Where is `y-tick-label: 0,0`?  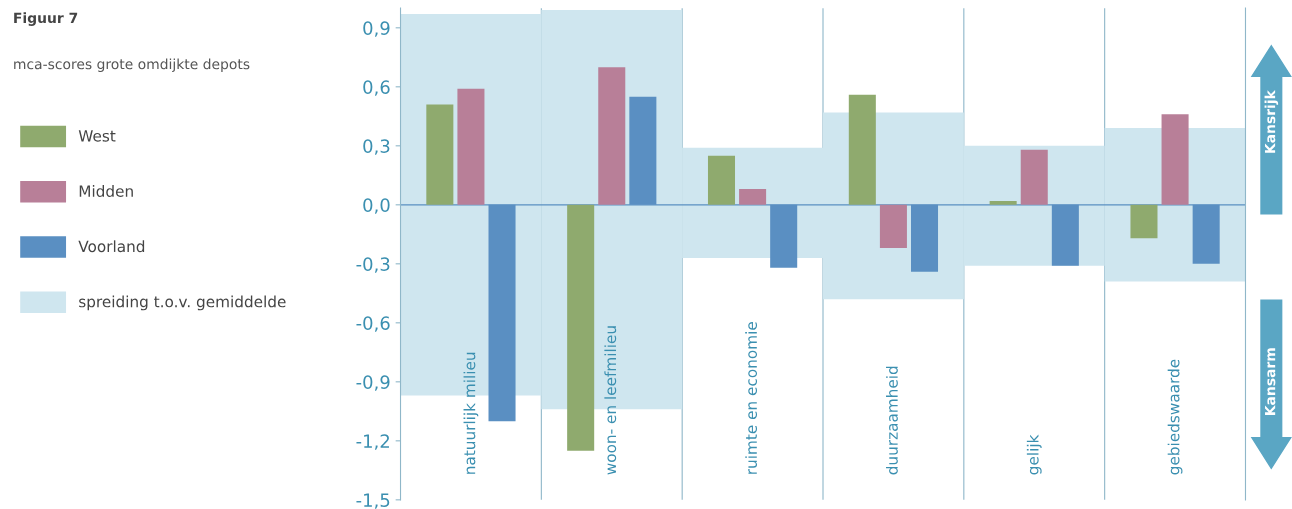
y-tick-label: 0,0 is located at coordinates (376, 206).